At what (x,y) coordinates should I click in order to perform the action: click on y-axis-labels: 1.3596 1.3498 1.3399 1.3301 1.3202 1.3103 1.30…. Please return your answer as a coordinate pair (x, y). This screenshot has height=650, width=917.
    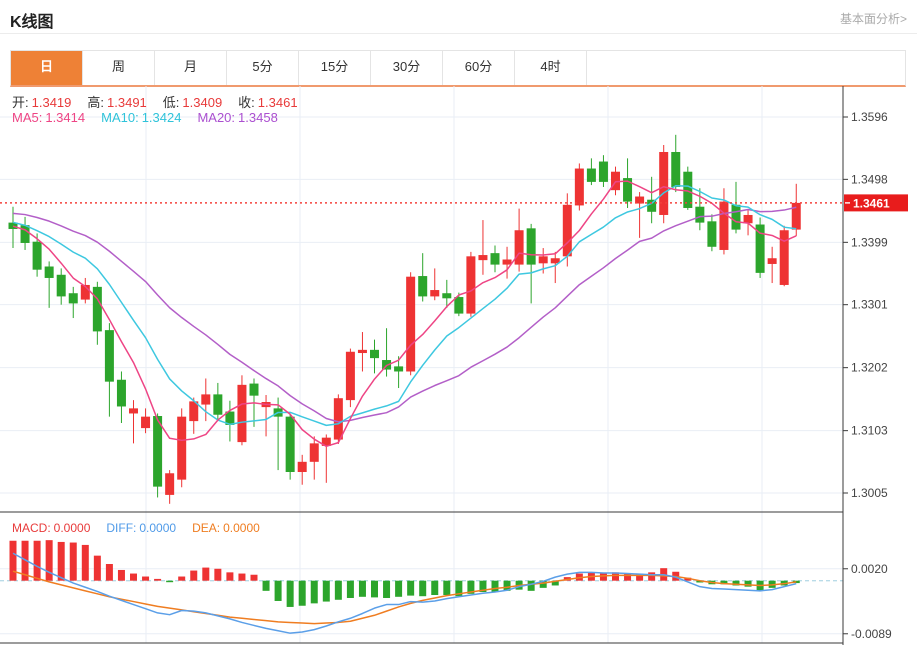
    Looking at the image, I should click on (867, 375).